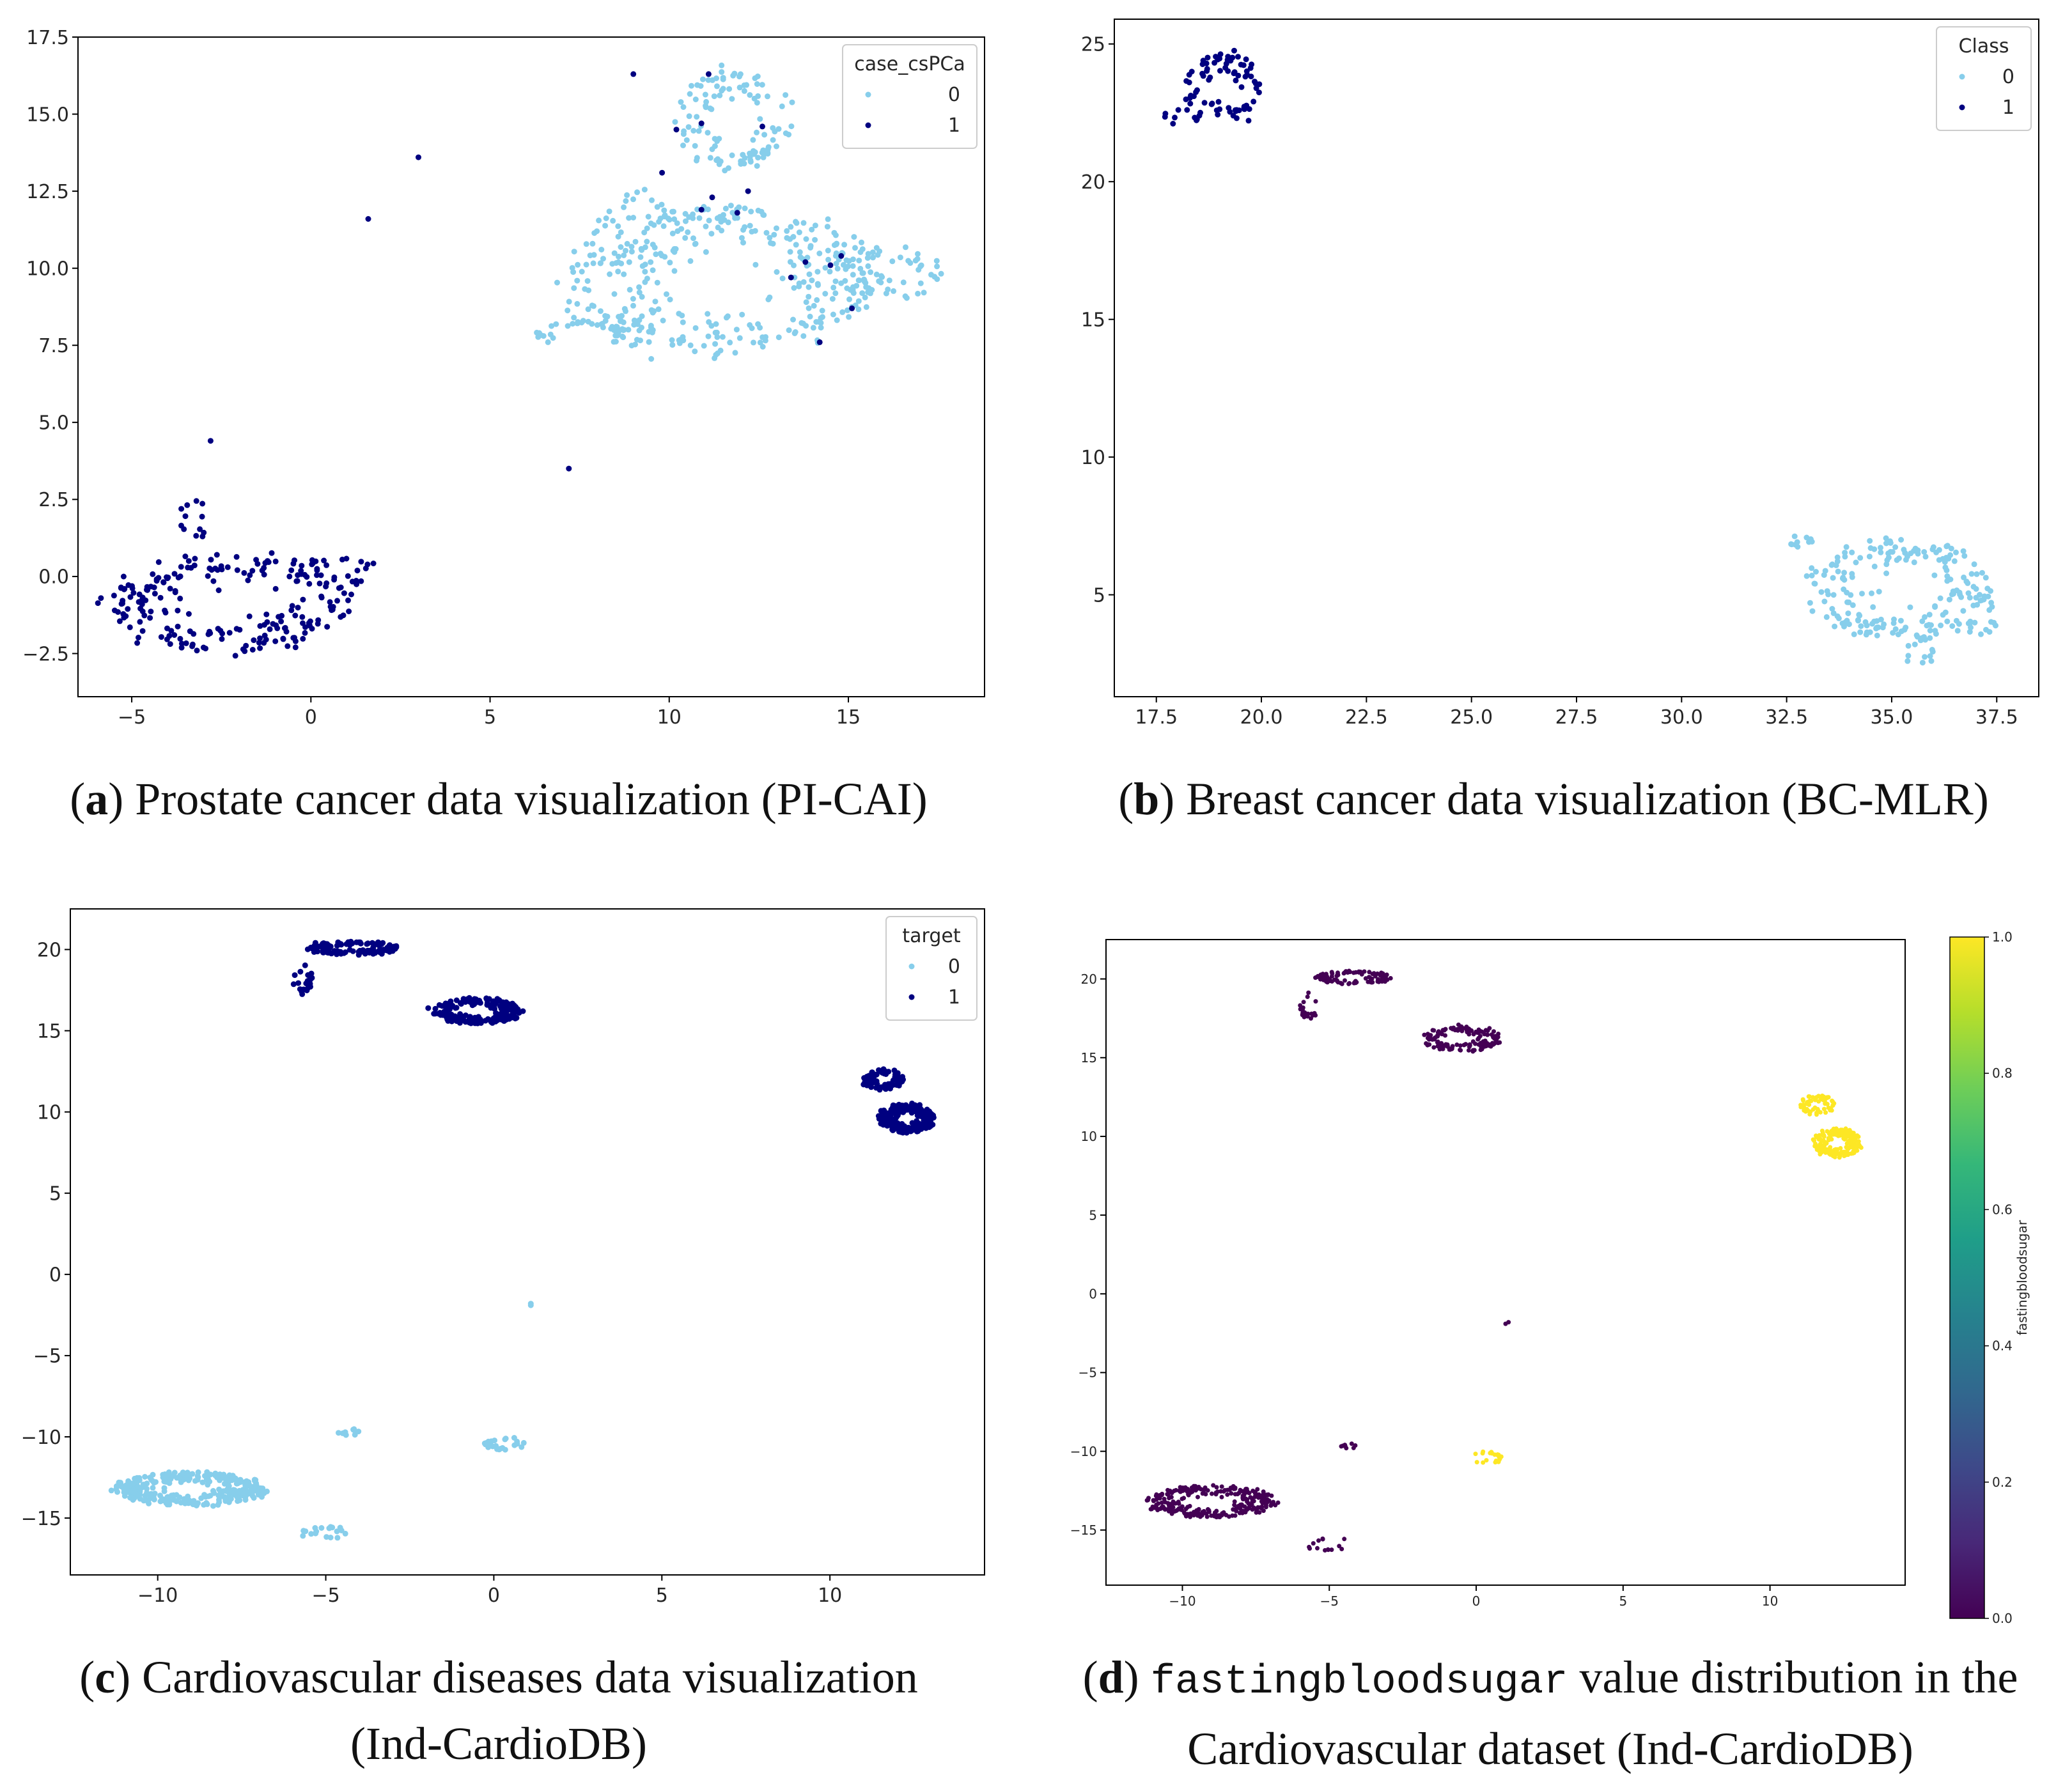 This screenshot has width=2072, height=1782. What do you see at coordinates (1093, 1293) in the screenshot?
I see `y-tick-label: 0` at bounding box center [1093, 1293].